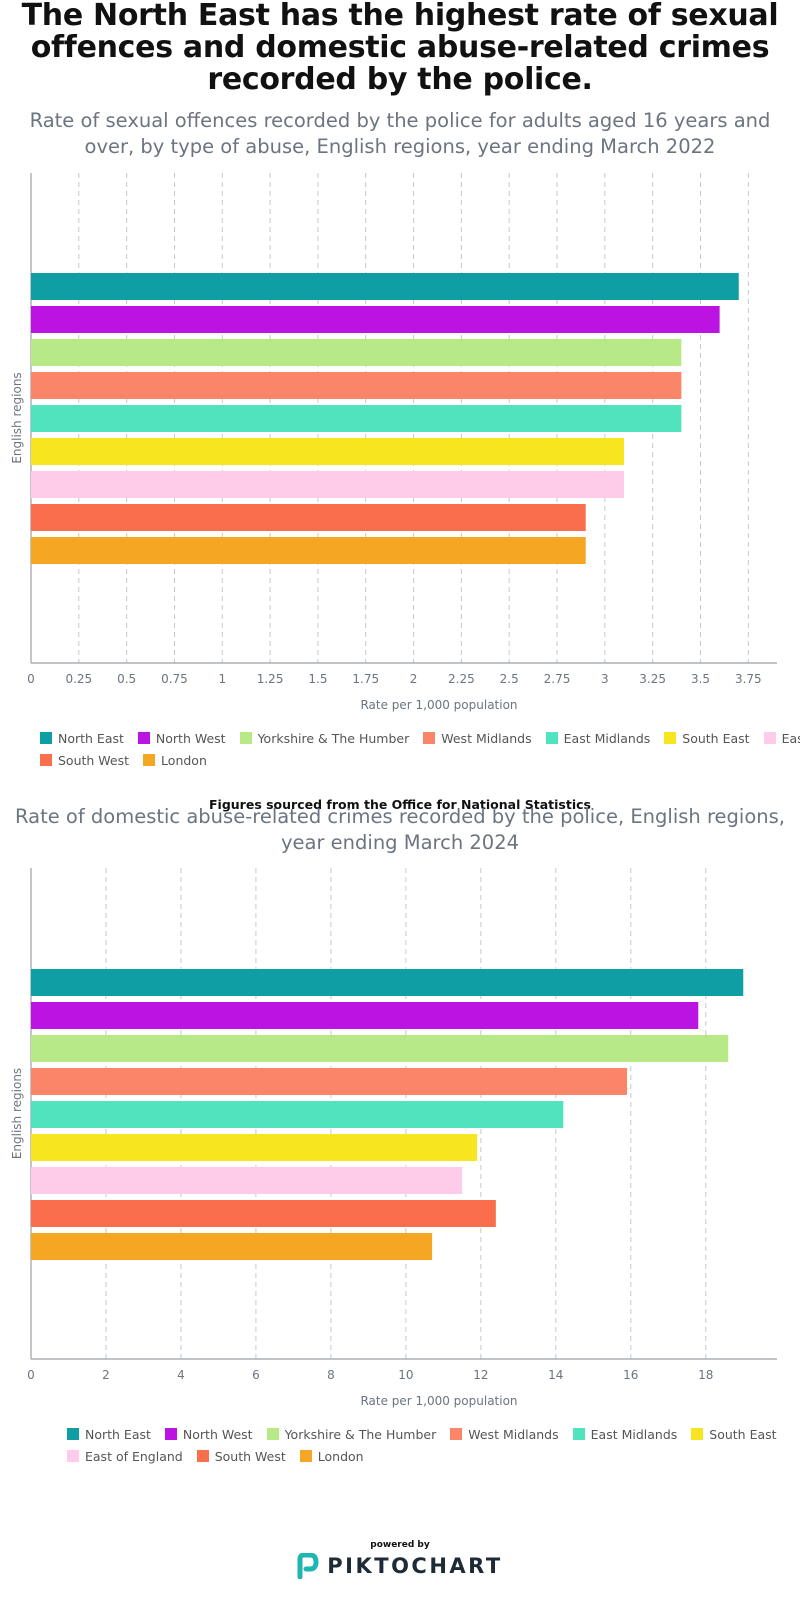  I want to click on x-tick-label: 18, so click(705, 1375).